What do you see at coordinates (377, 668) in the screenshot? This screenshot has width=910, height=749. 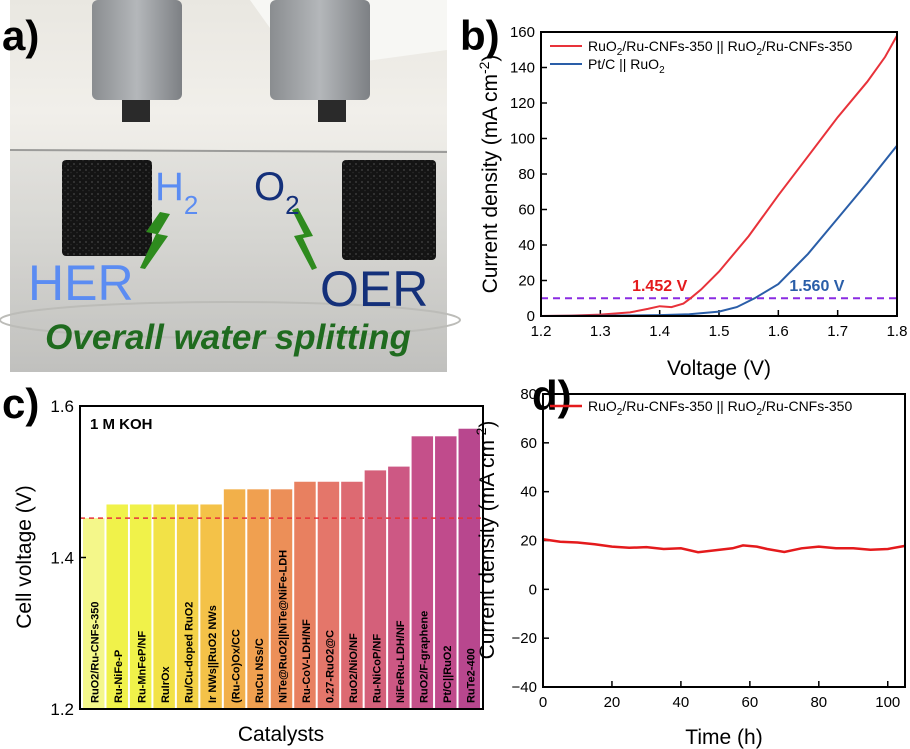 I see `c-bar-label: Ru-NiCoP/NF` at bounding box center [377, 668].